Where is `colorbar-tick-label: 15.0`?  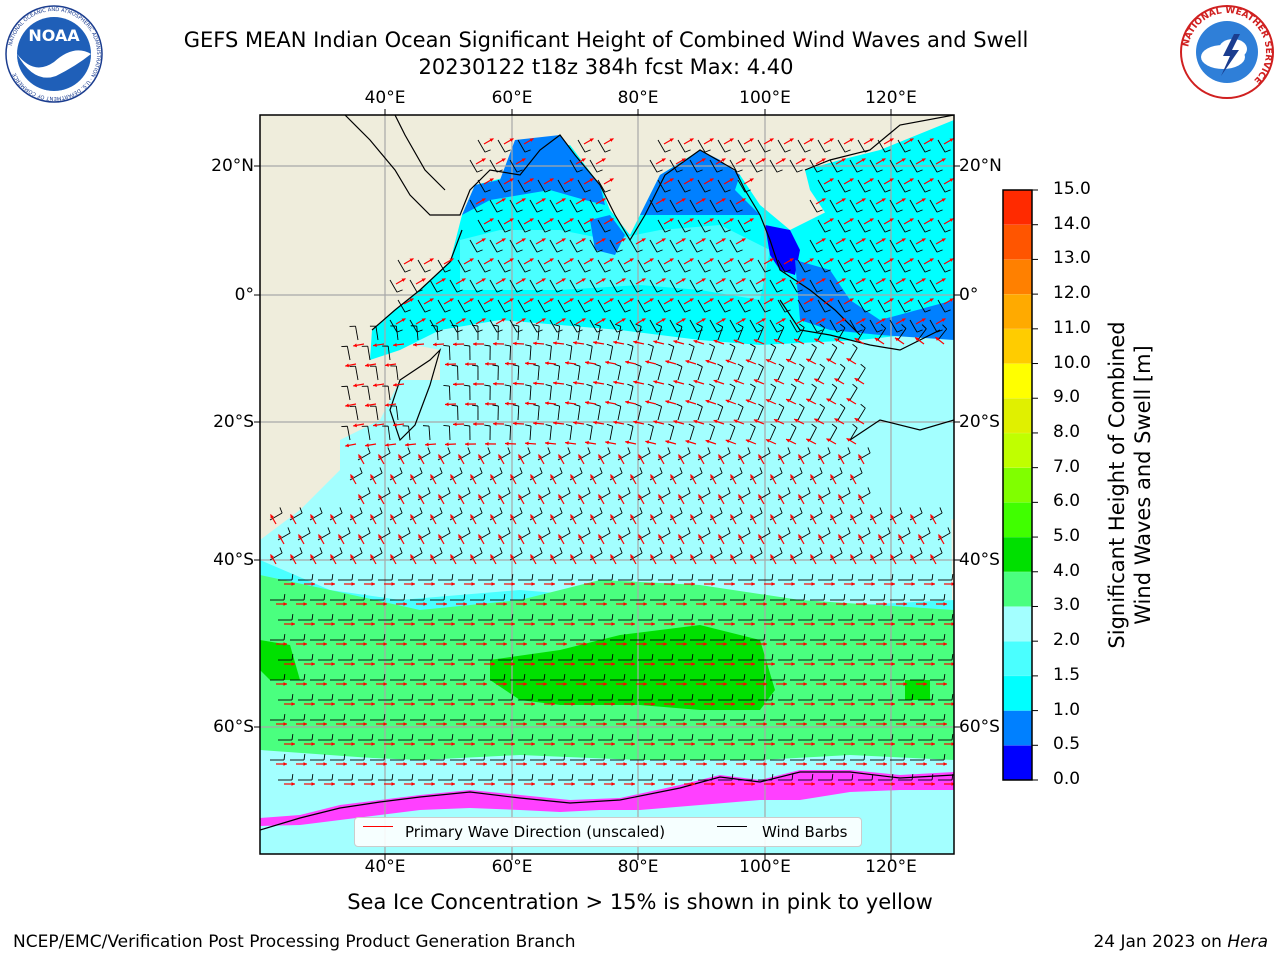
colorbar-tick-label: 15.0 is located at coordinates (1072, 189).